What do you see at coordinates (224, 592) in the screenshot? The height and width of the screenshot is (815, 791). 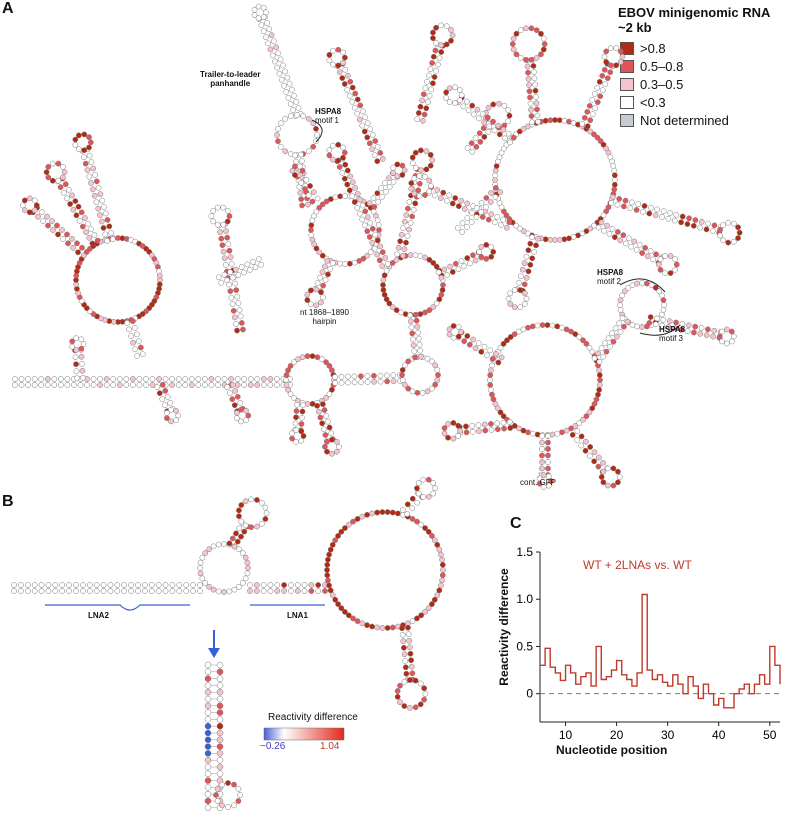 I see `b-left-loop` at bounding box center [224, 592].